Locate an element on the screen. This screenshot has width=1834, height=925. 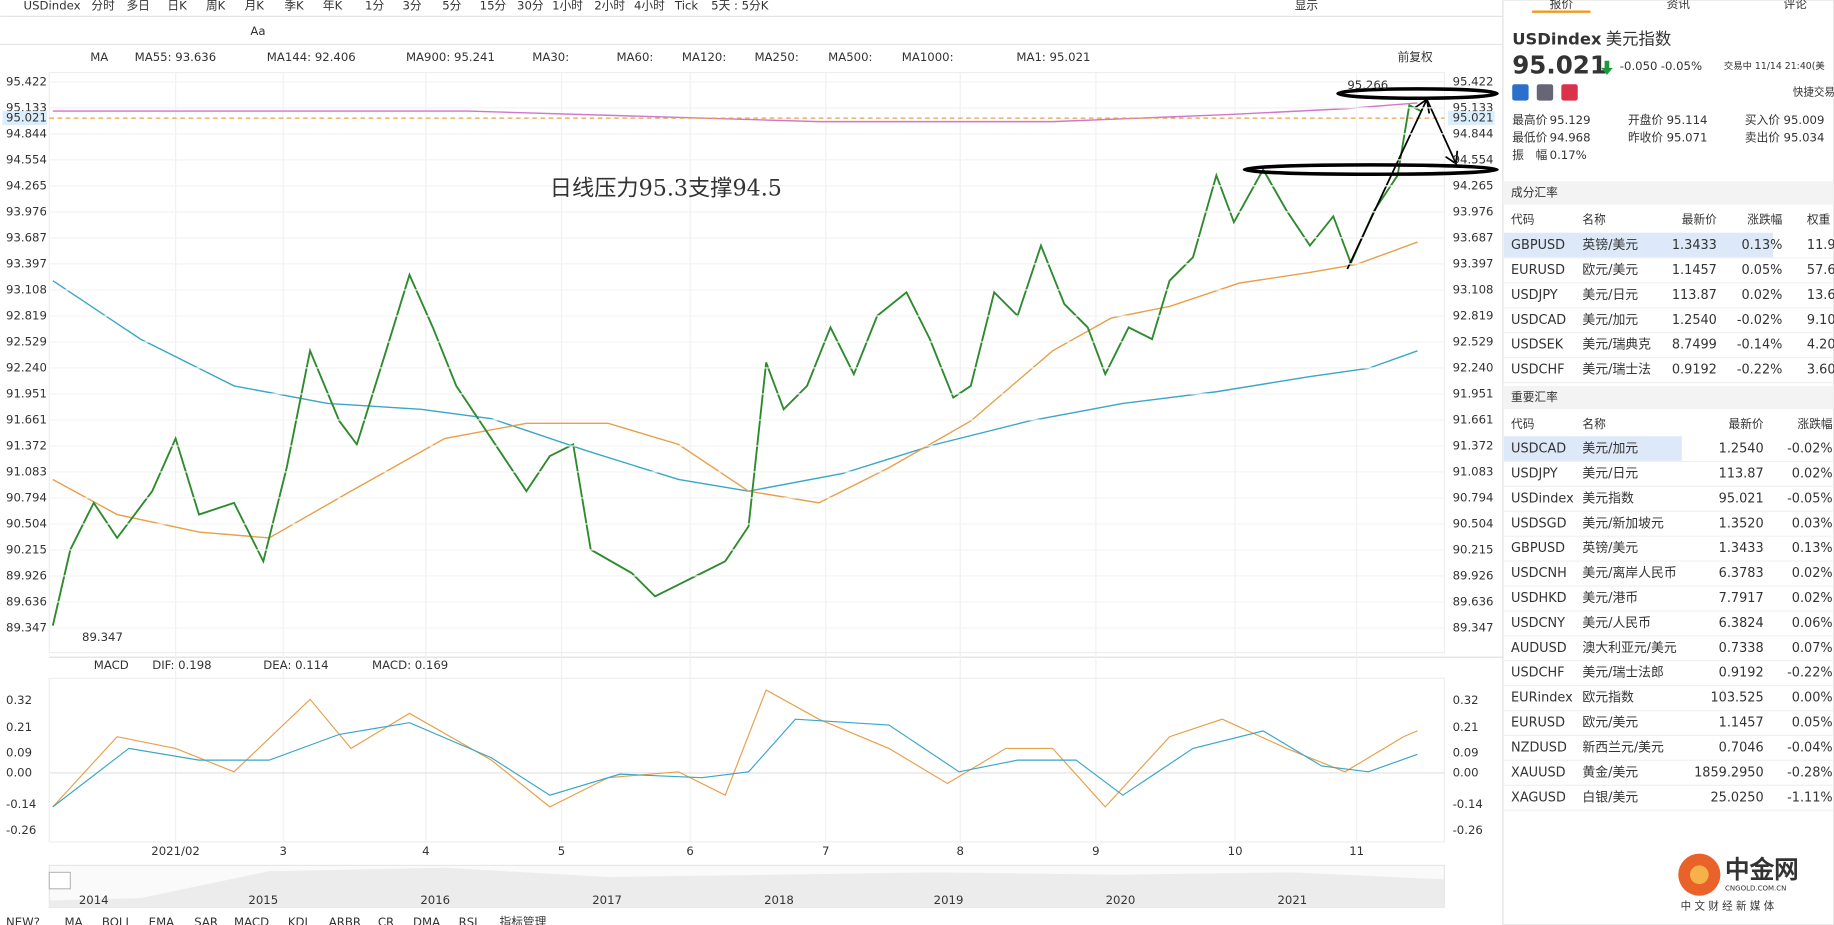
indicator-name: MA is located at coordinates (99, 57).